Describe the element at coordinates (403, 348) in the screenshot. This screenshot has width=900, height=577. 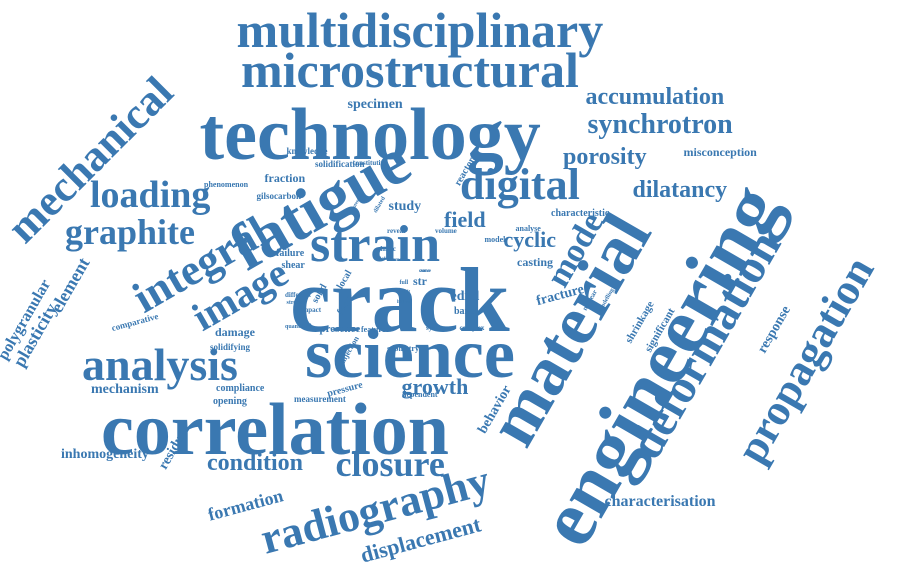
I see `word-geometry: geometry` at that location.